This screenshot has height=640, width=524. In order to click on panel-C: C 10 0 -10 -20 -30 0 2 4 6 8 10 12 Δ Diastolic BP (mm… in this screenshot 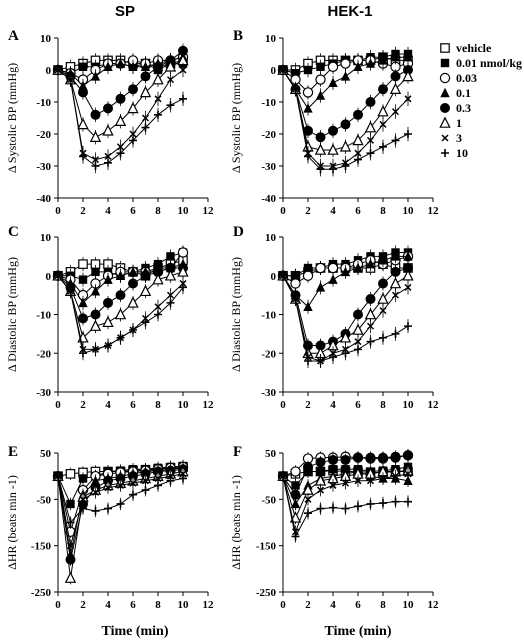, I will do `click(109, 317)`.